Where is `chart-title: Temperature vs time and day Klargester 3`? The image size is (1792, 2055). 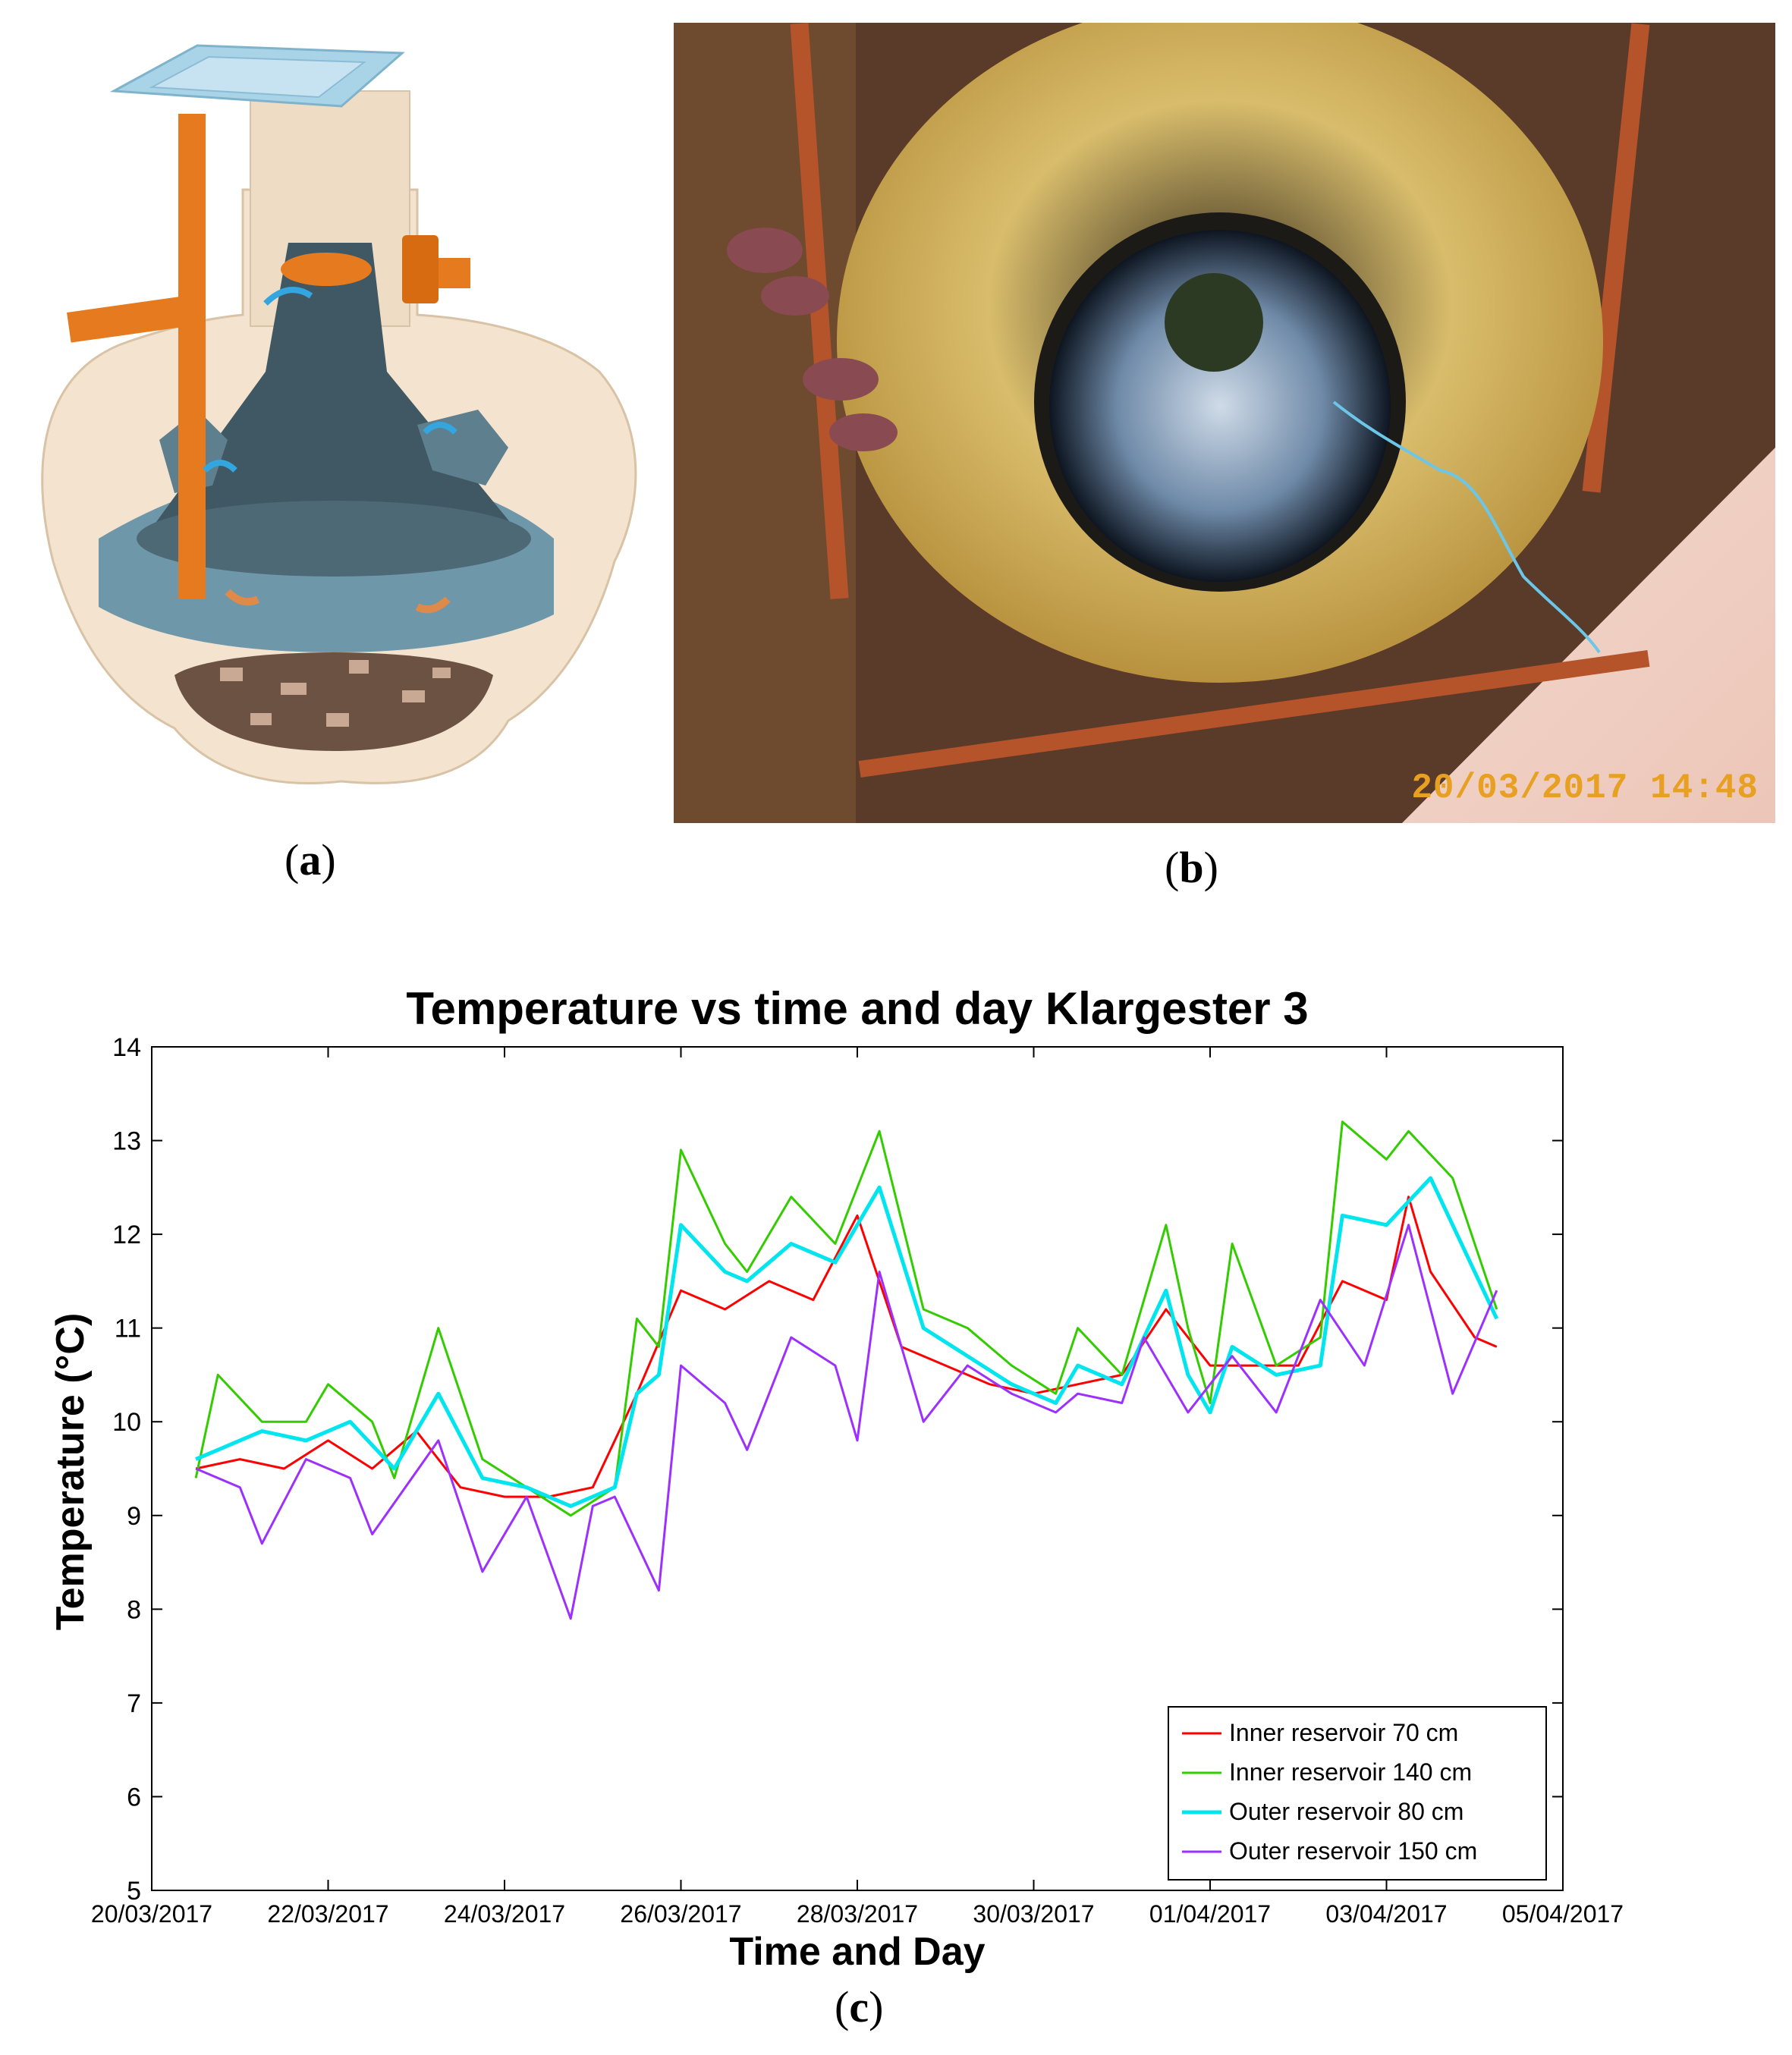
chart-title: Temperature vs time and day Klargester 3 is located at coordinates (857, 1009).